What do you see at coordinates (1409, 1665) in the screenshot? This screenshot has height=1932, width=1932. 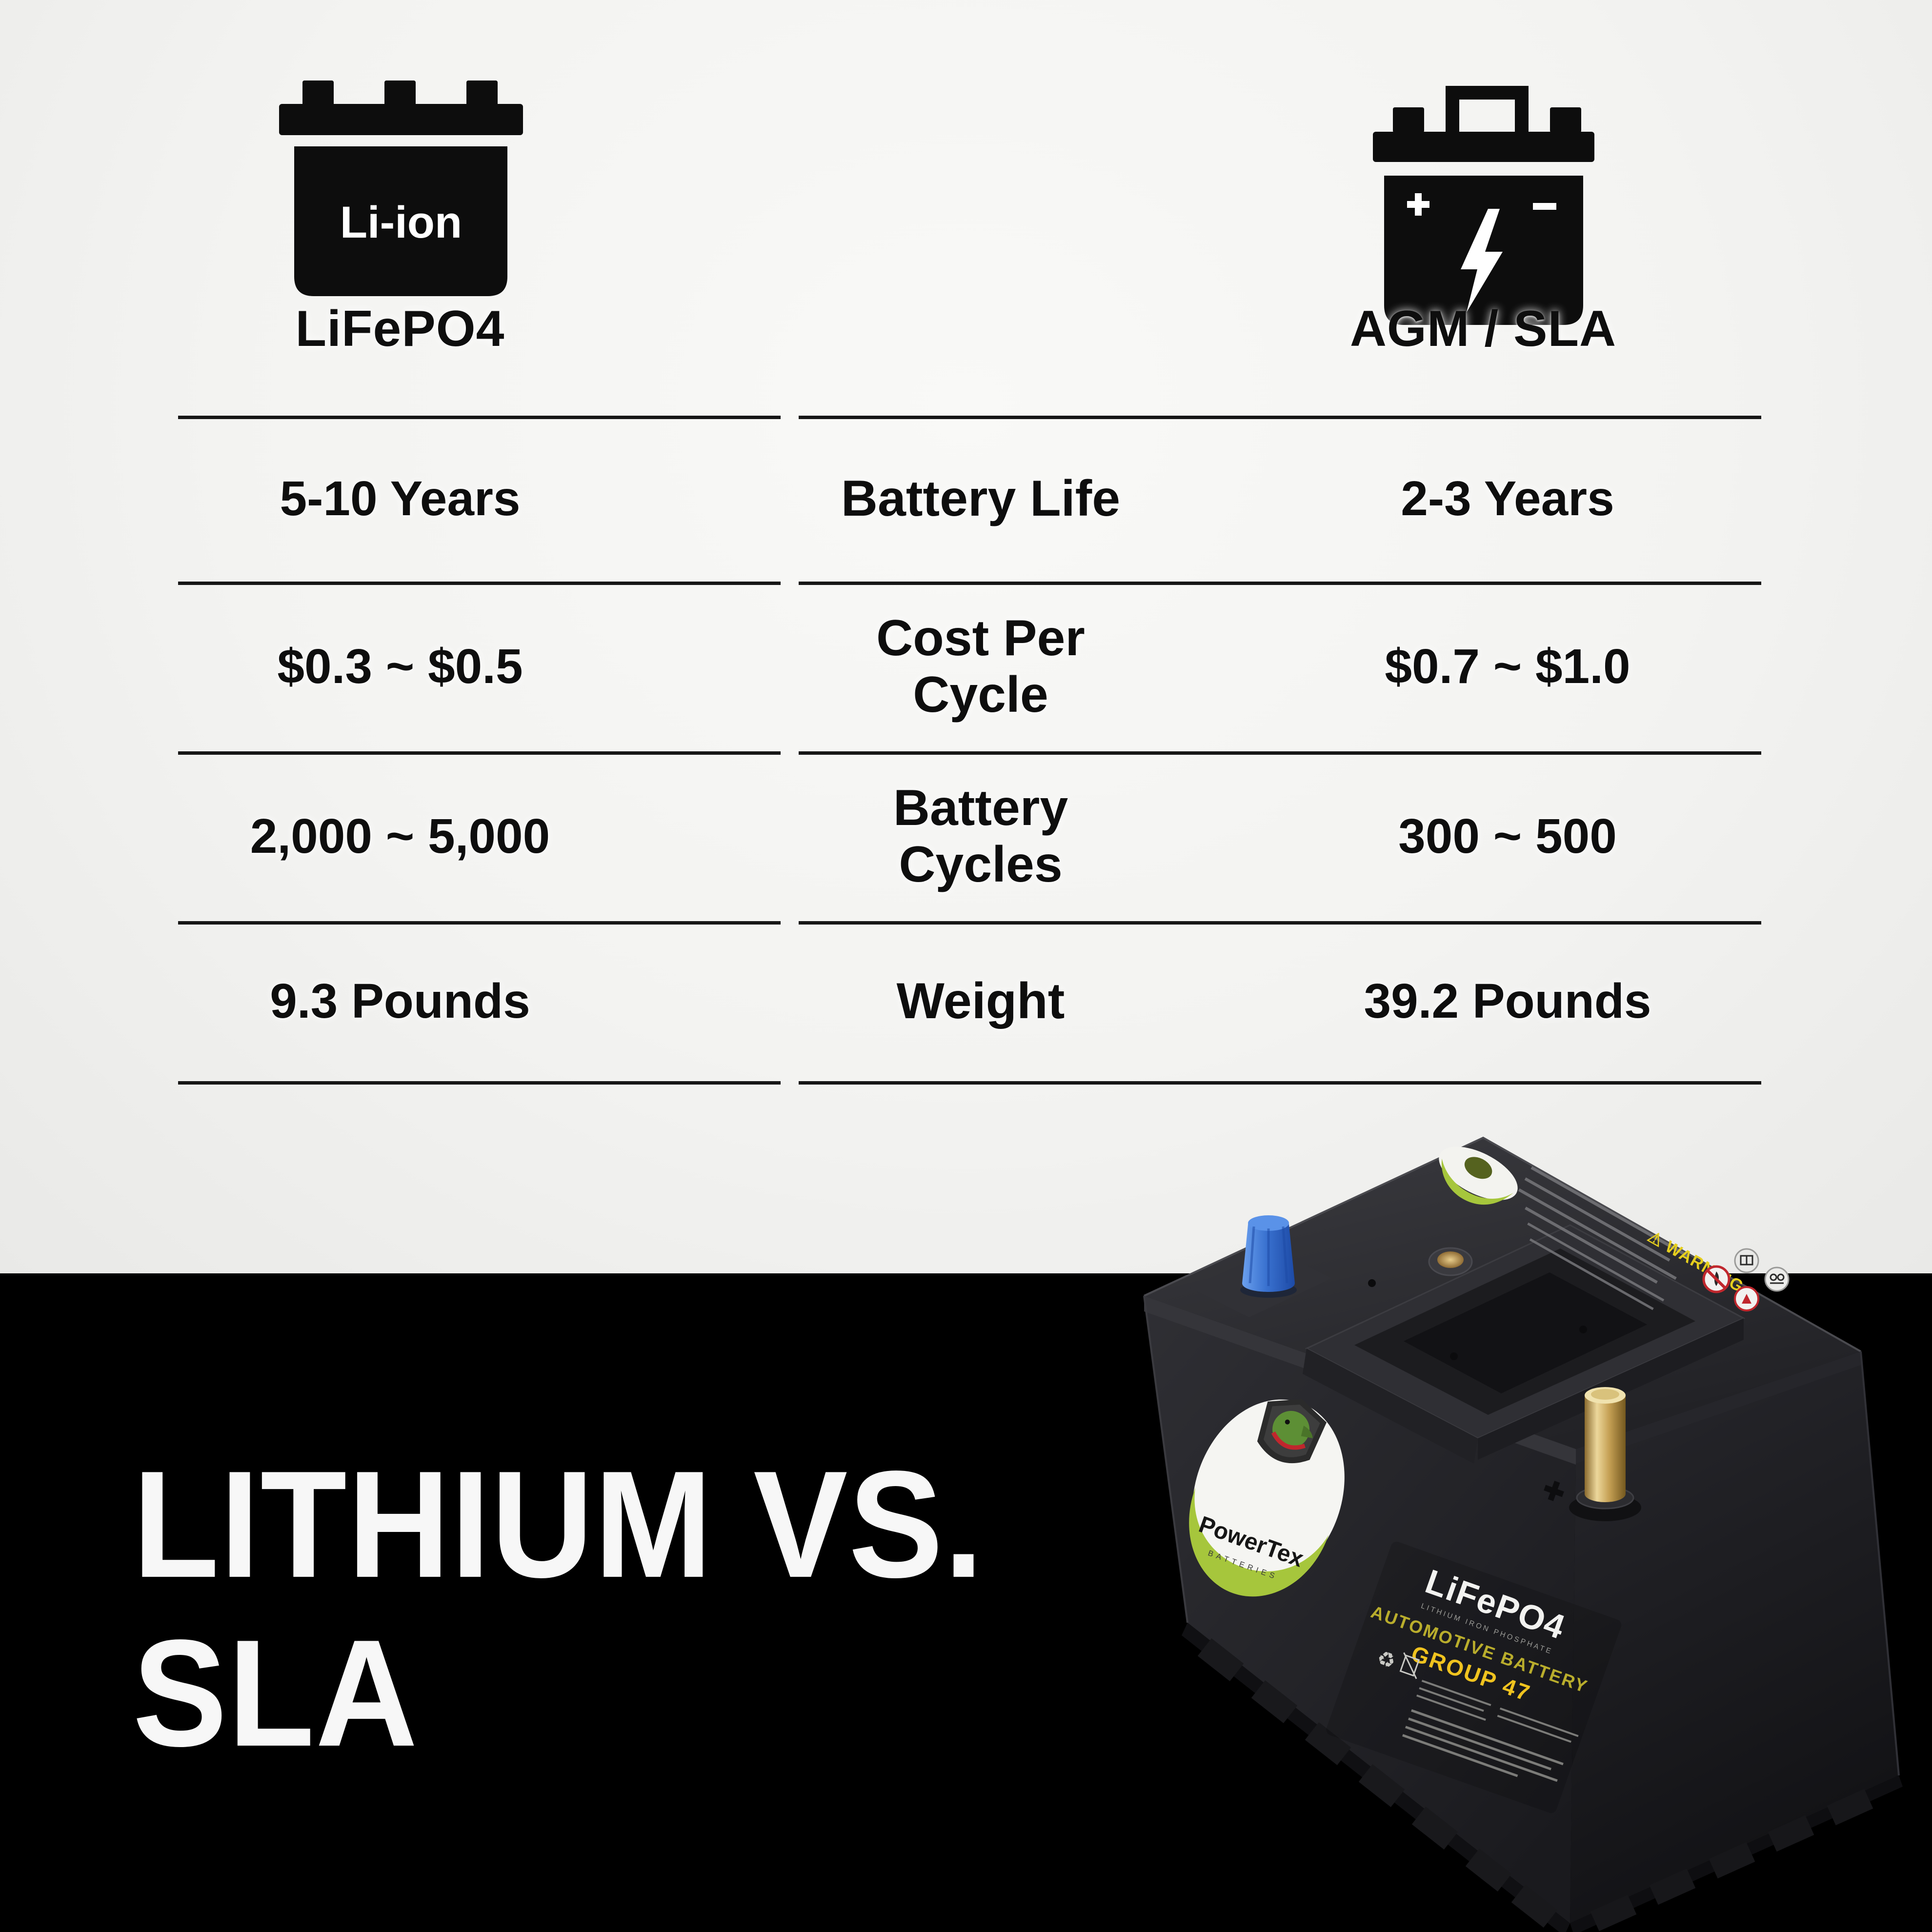 I see `crossed-bin-icon` at bounding box center [1409, 1665].